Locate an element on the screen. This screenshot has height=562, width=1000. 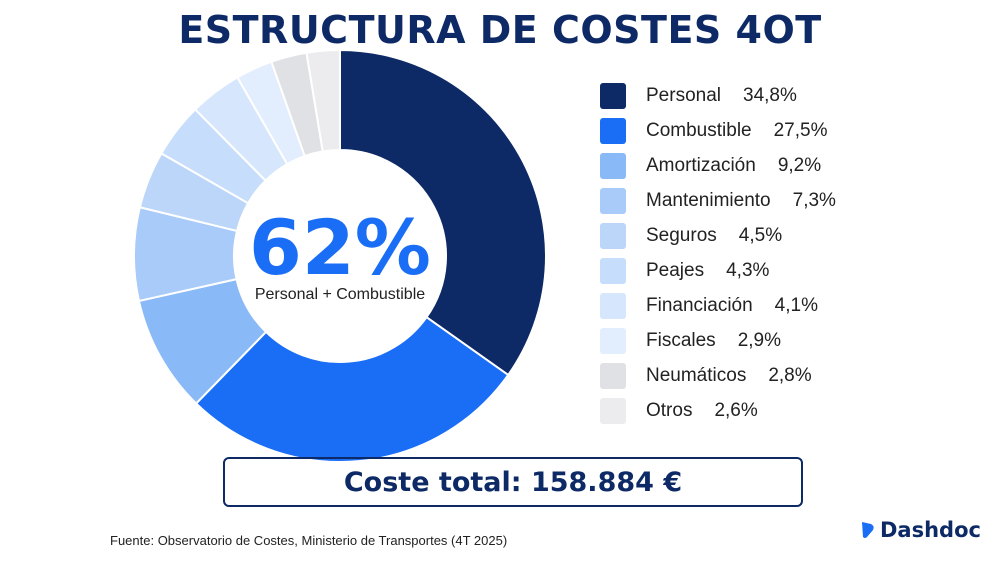
legend-item-2: Amortización 9,2% is located at coordinates (718, 165).